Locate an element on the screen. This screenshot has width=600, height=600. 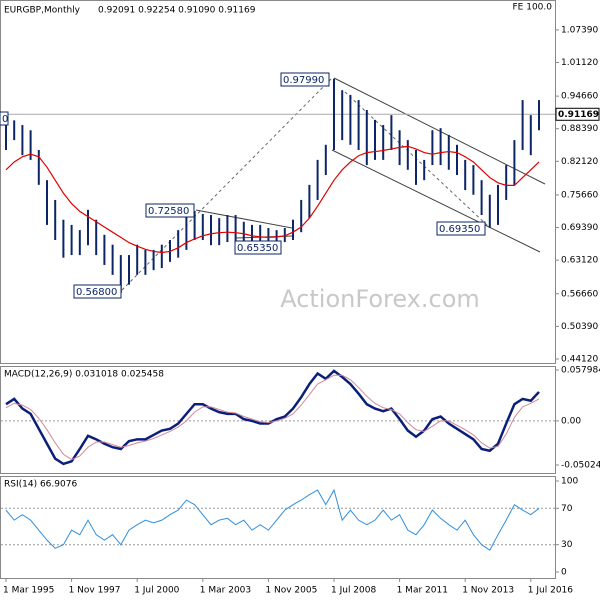
x-tick-label: 1 Nov 2013 is located at coordinates (488, 591).